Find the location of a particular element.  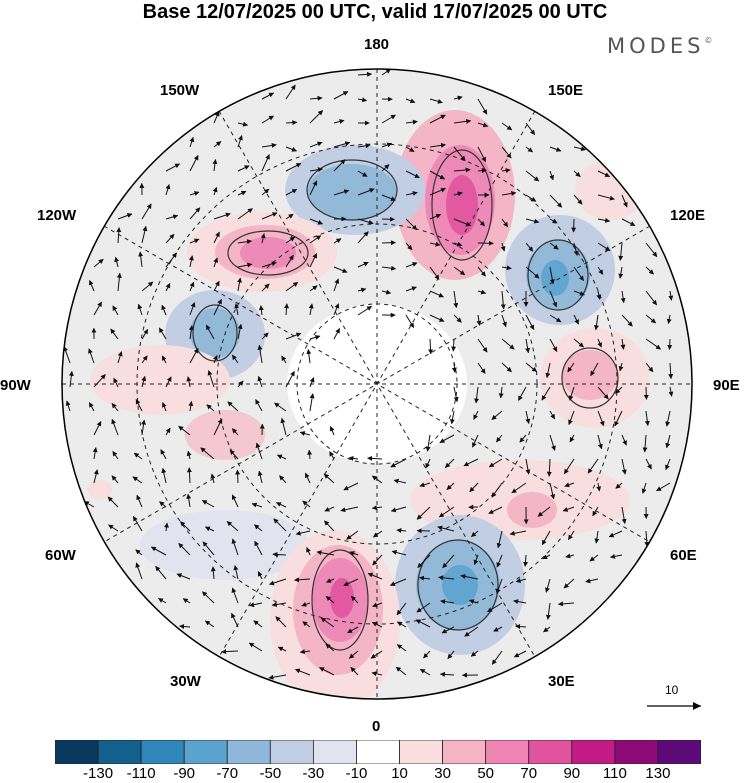

anomaly-negative is located at coordinates (555, 278).